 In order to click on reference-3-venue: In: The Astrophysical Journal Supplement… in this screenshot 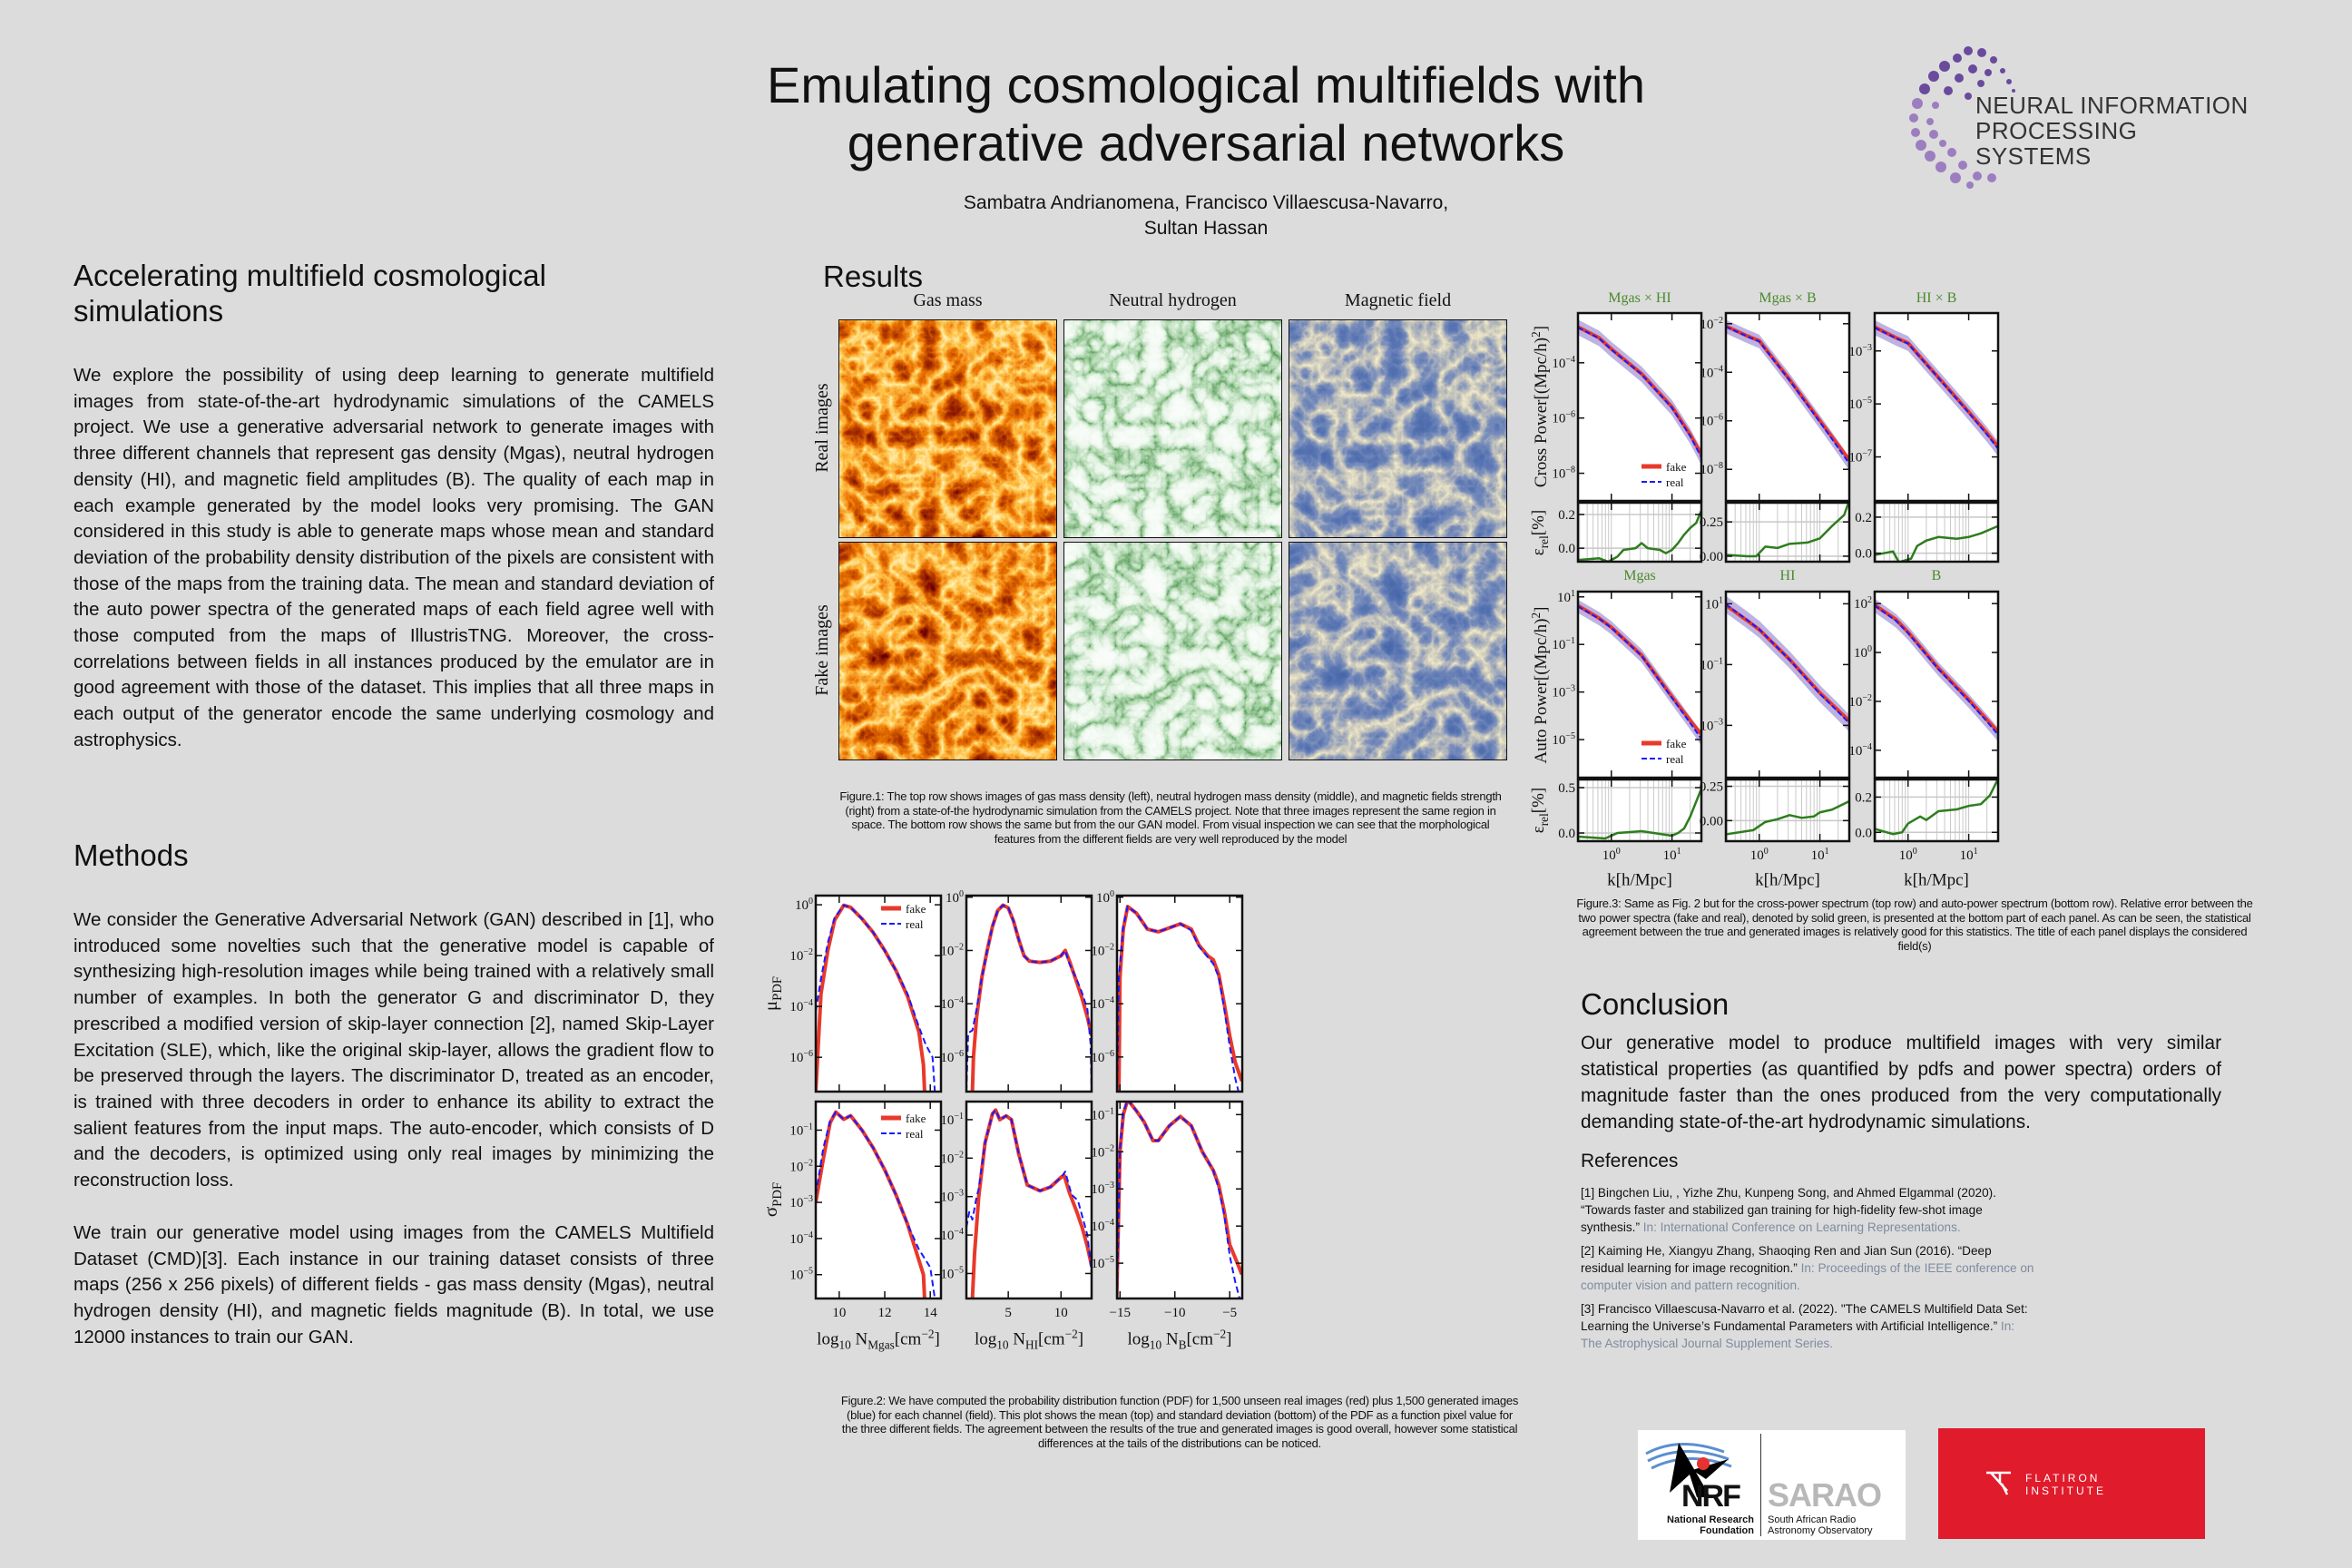, I will do `click(1798, 1334)`.